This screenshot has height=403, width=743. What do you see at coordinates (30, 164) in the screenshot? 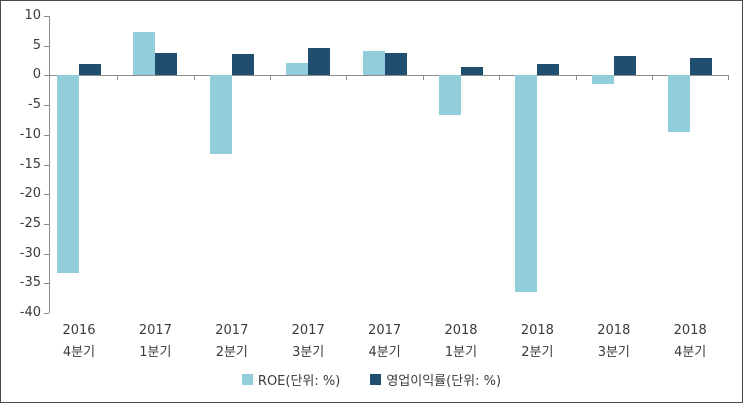
I see `y-axis-label: -15` at bounding box center [30, 164].